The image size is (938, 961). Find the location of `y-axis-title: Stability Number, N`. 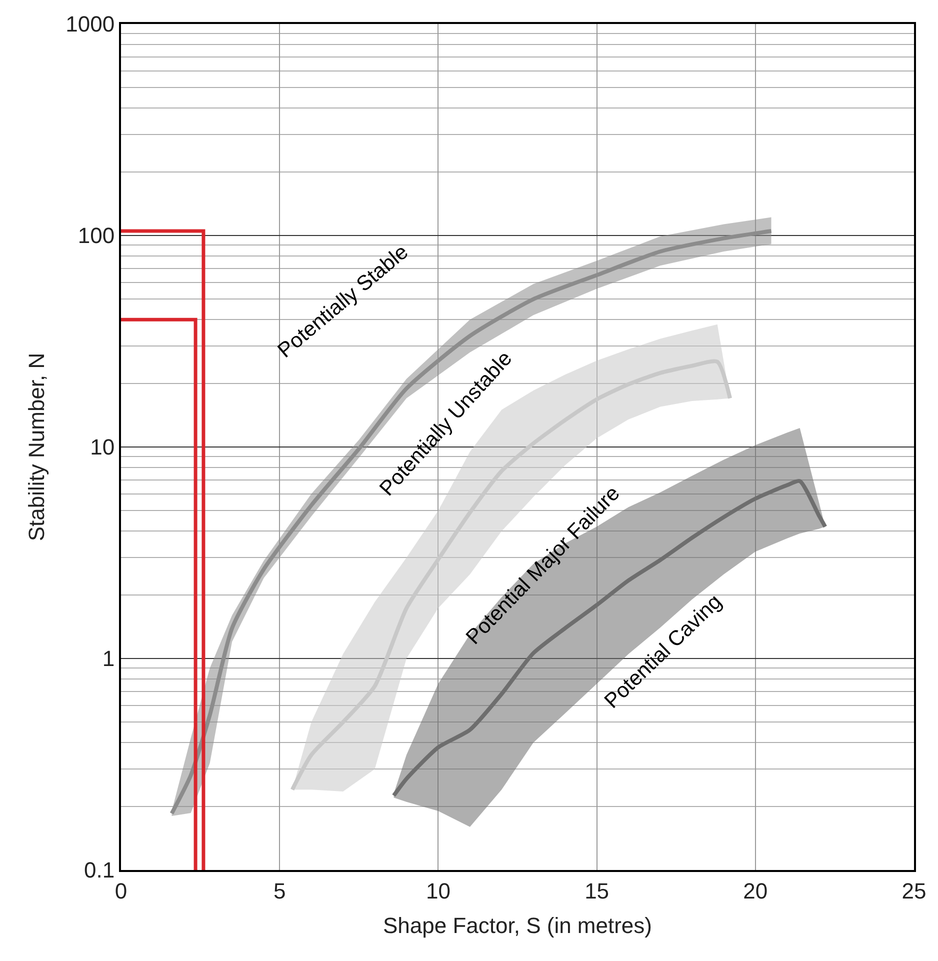

y-axis-title: Stability Number, N is located at coordinates (36, 447).